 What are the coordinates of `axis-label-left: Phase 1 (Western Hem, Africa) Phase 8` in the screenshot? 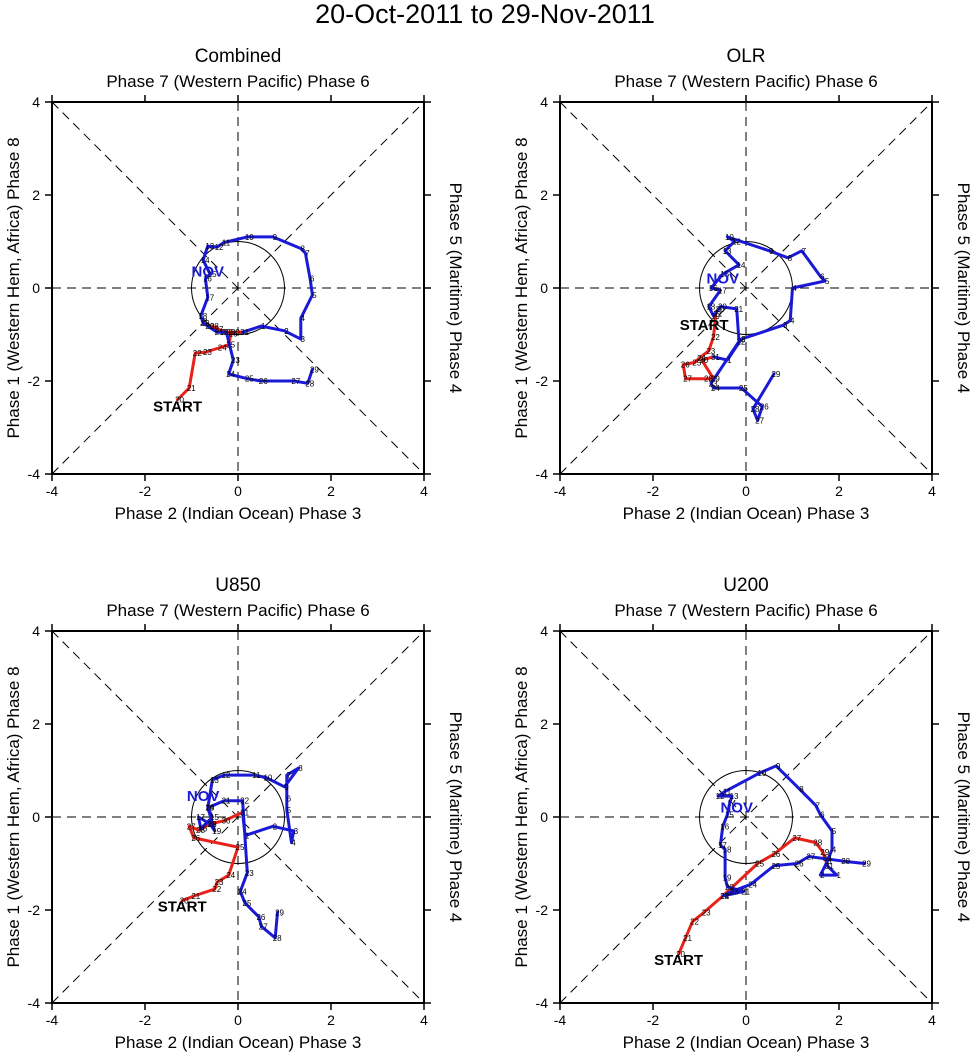 It's located at (521, 287).